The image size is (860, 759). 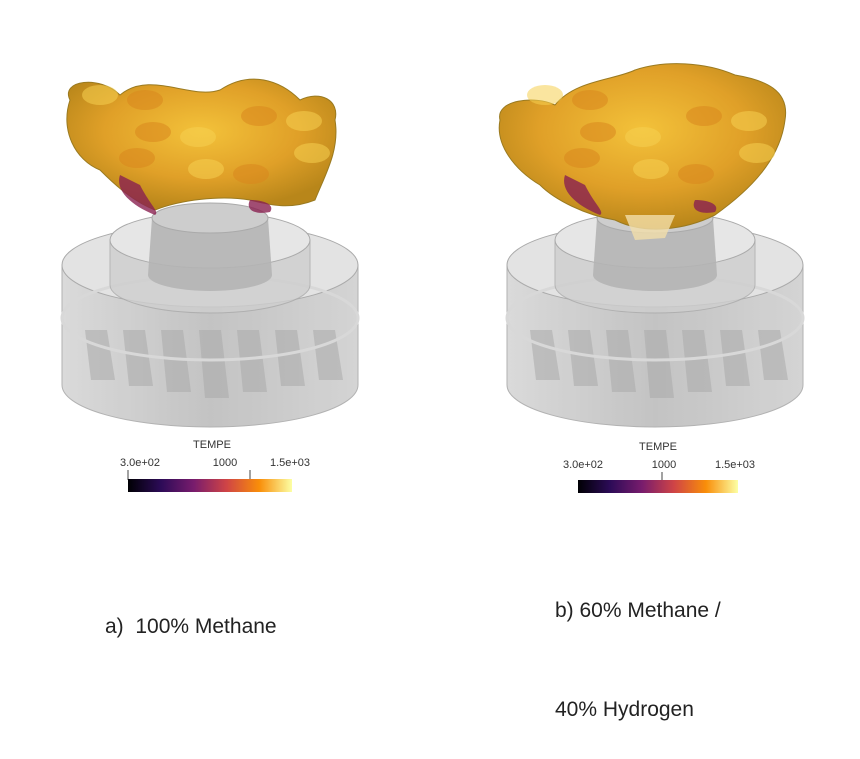 I want to click on caption-b: b) 60% Methane / 40% Hydrogen, so click(x=638, y=643).